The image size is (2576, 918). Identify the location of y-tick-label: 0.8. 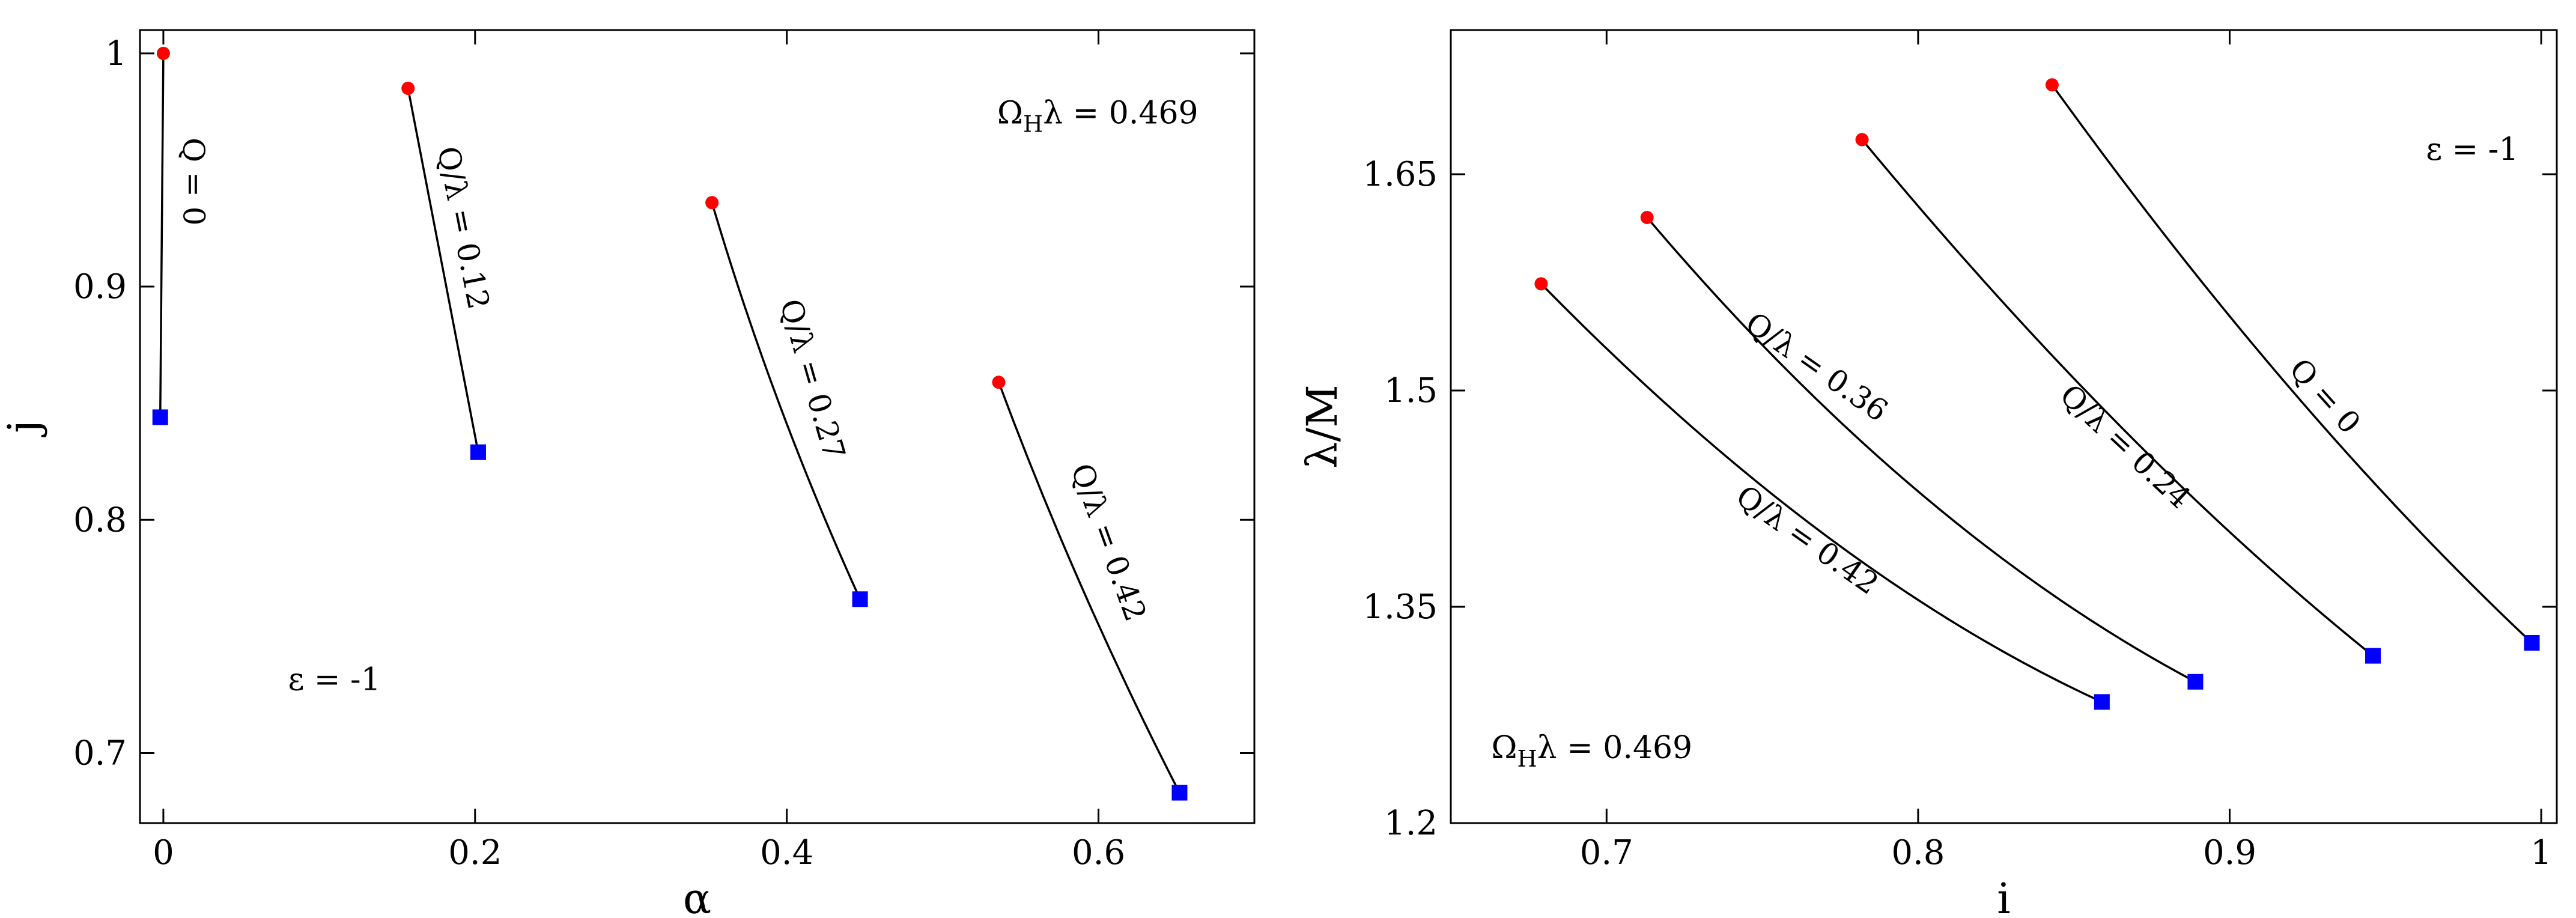
(100, 520).